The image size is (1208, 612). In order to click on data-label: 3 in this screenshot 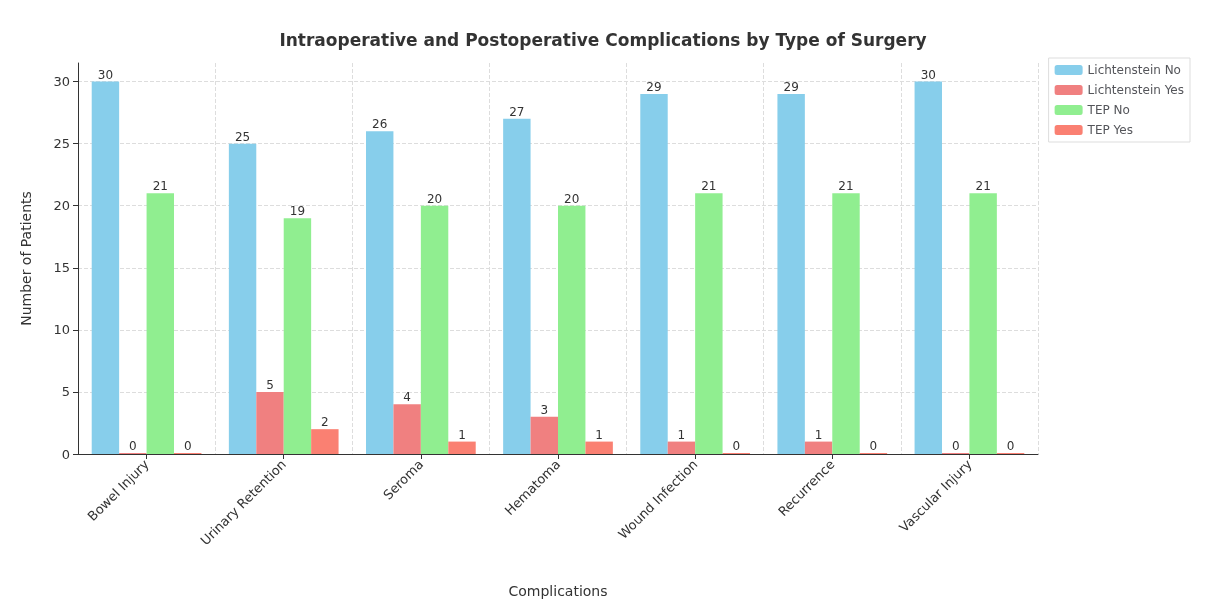, I will do `click(544, 409)`.